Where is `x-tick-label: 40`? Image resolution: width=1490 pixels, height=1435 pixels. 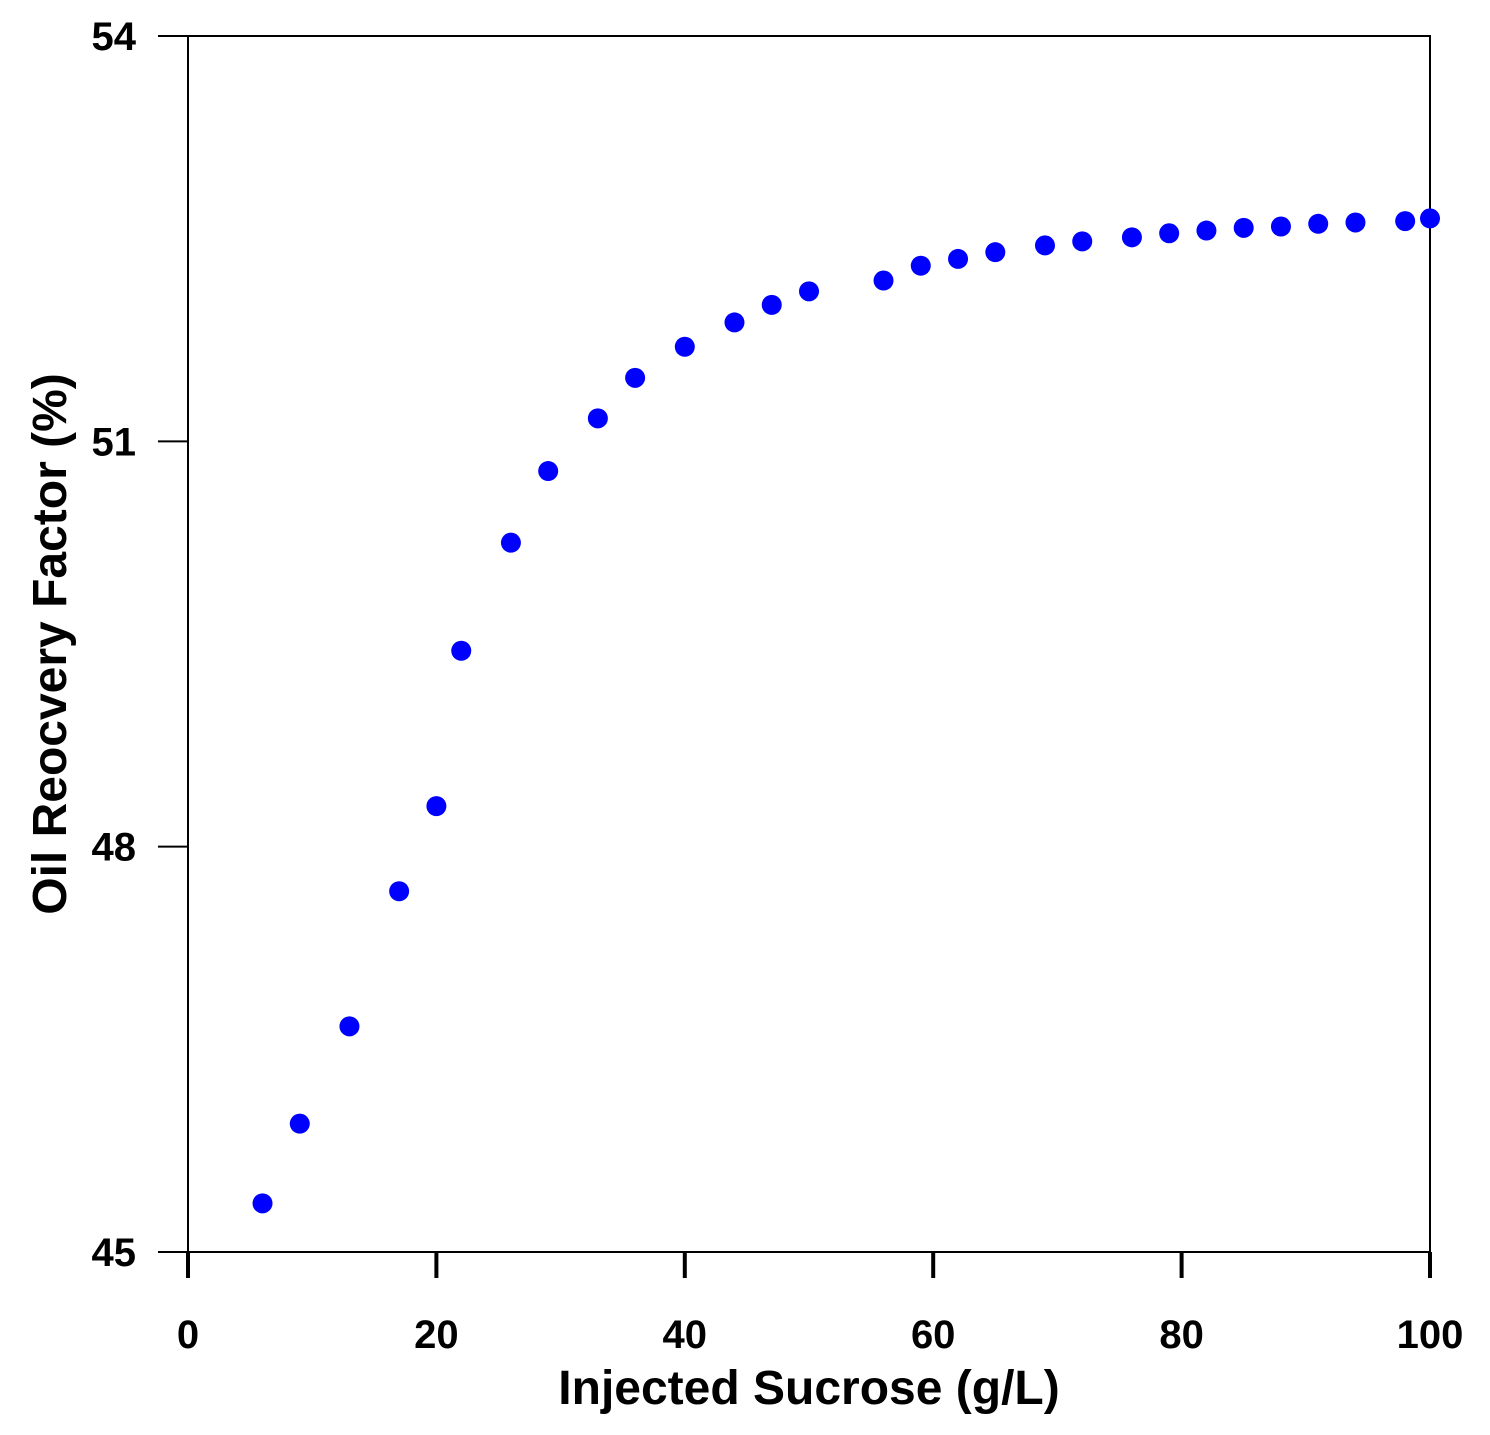
x-tick-label: 40 is located at coordinates (685, 1335).